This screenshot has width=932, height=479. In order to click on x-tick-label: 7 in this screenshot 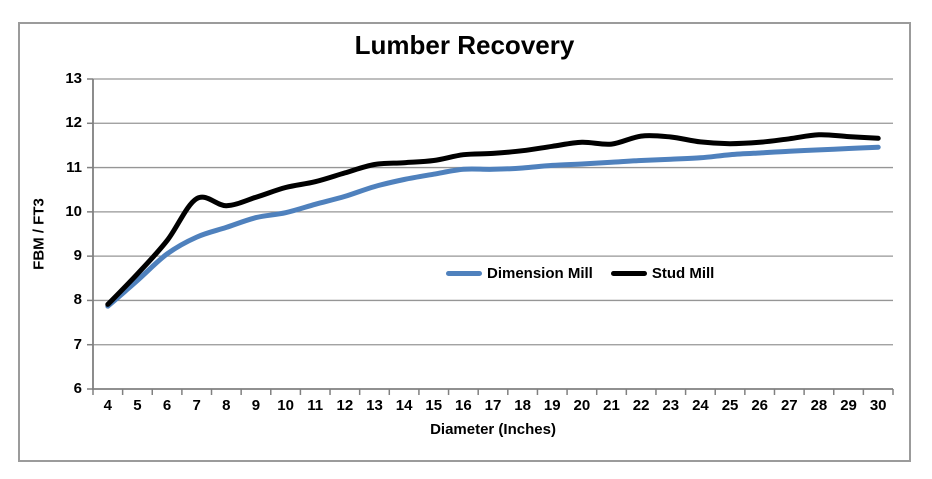, I will do `click(196, 405)`.